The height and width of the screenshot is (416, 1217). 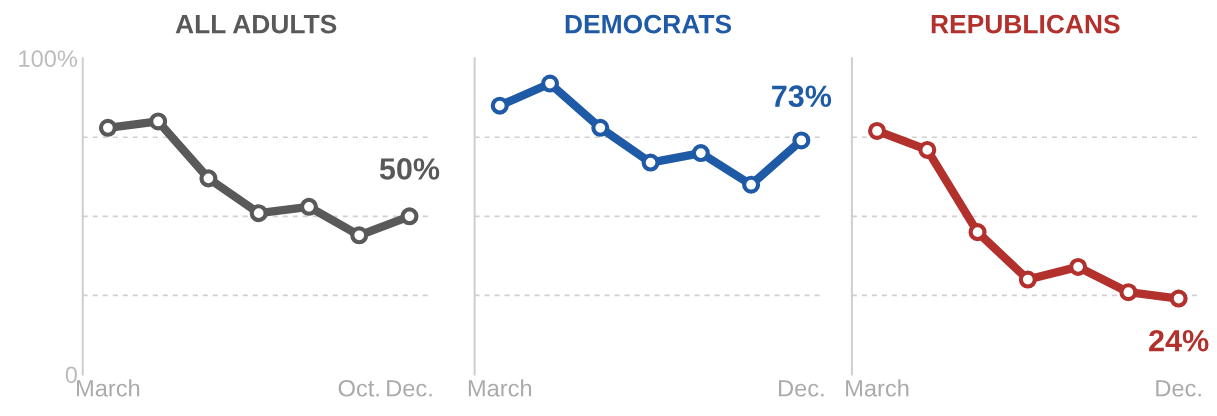 I want to click on chart-title: DEMOCRATS, so click(x=648, y=24).